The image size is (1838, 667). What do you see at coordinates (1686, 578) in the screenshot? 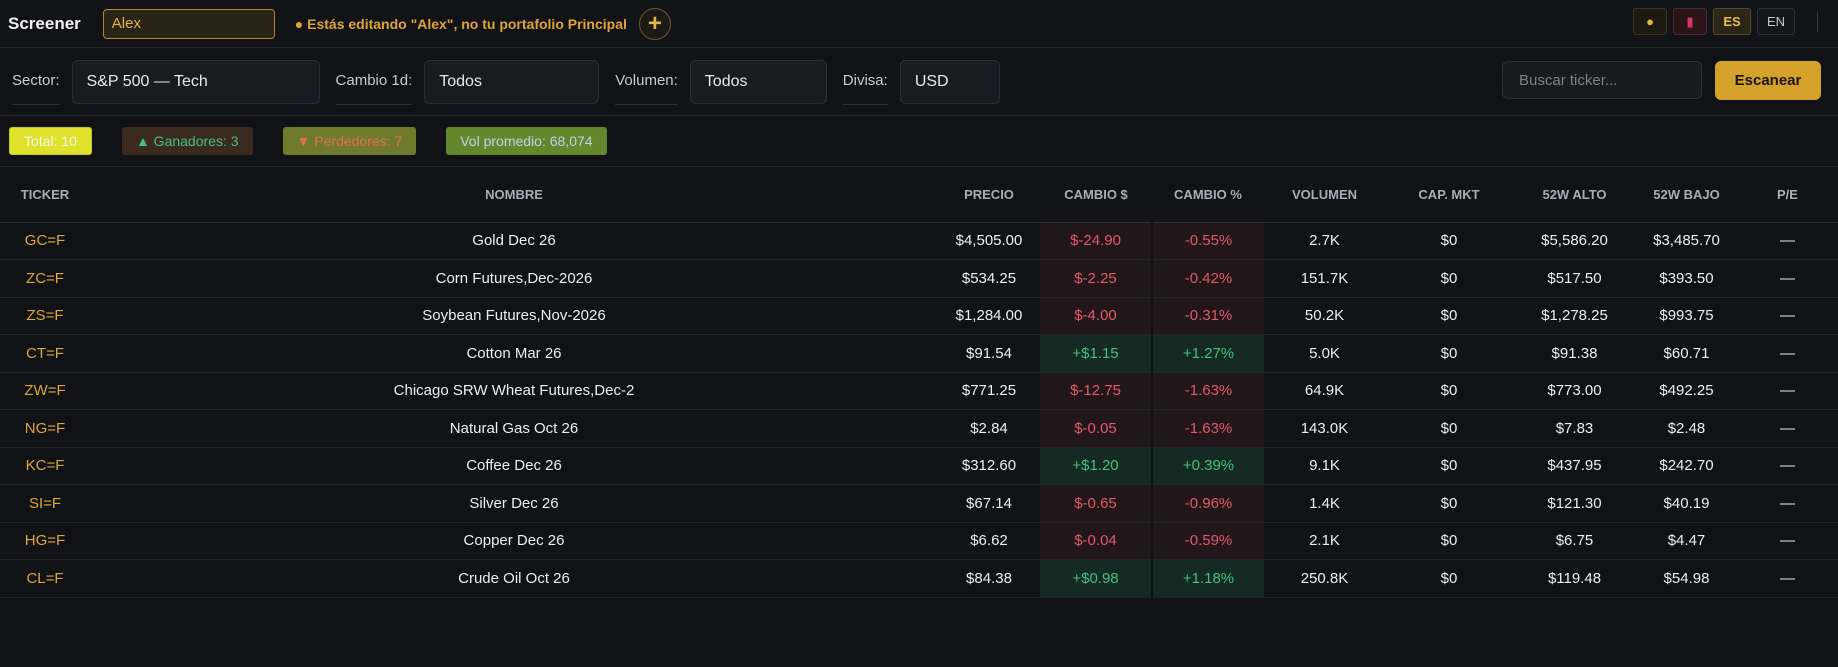
I see `low-52w-cell: $54.98` at bounding box center [1686, 578].